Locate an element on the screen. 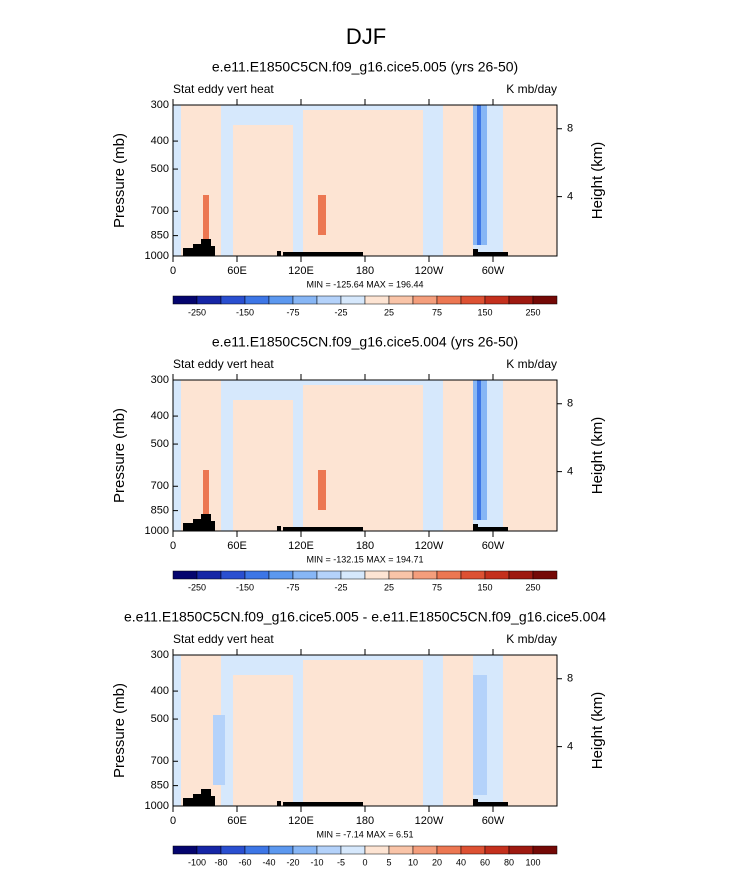  x-tick-label: 180 is located at coordinates (365, 546).